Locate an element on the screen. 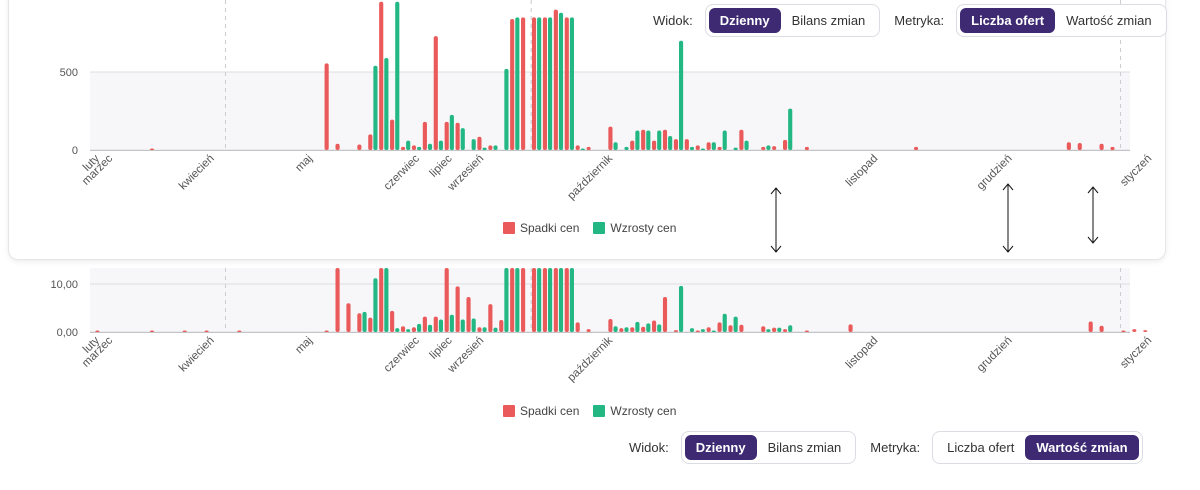 Image resolution: width=1200 pixels, height=490 pixels. top-legend: Spadki cen Wzrosty cen is located at coordinates (589, 228).